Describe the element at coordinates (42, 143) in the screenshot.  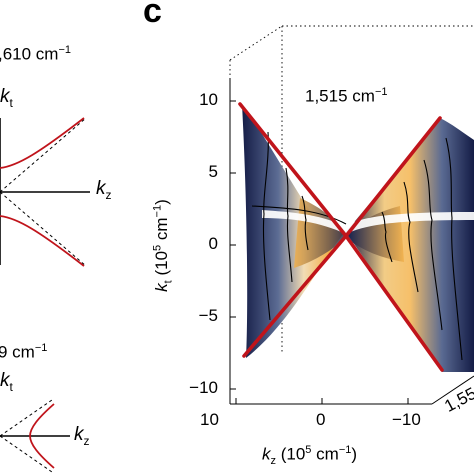
I see `top-hyperbola-upper` at that location.